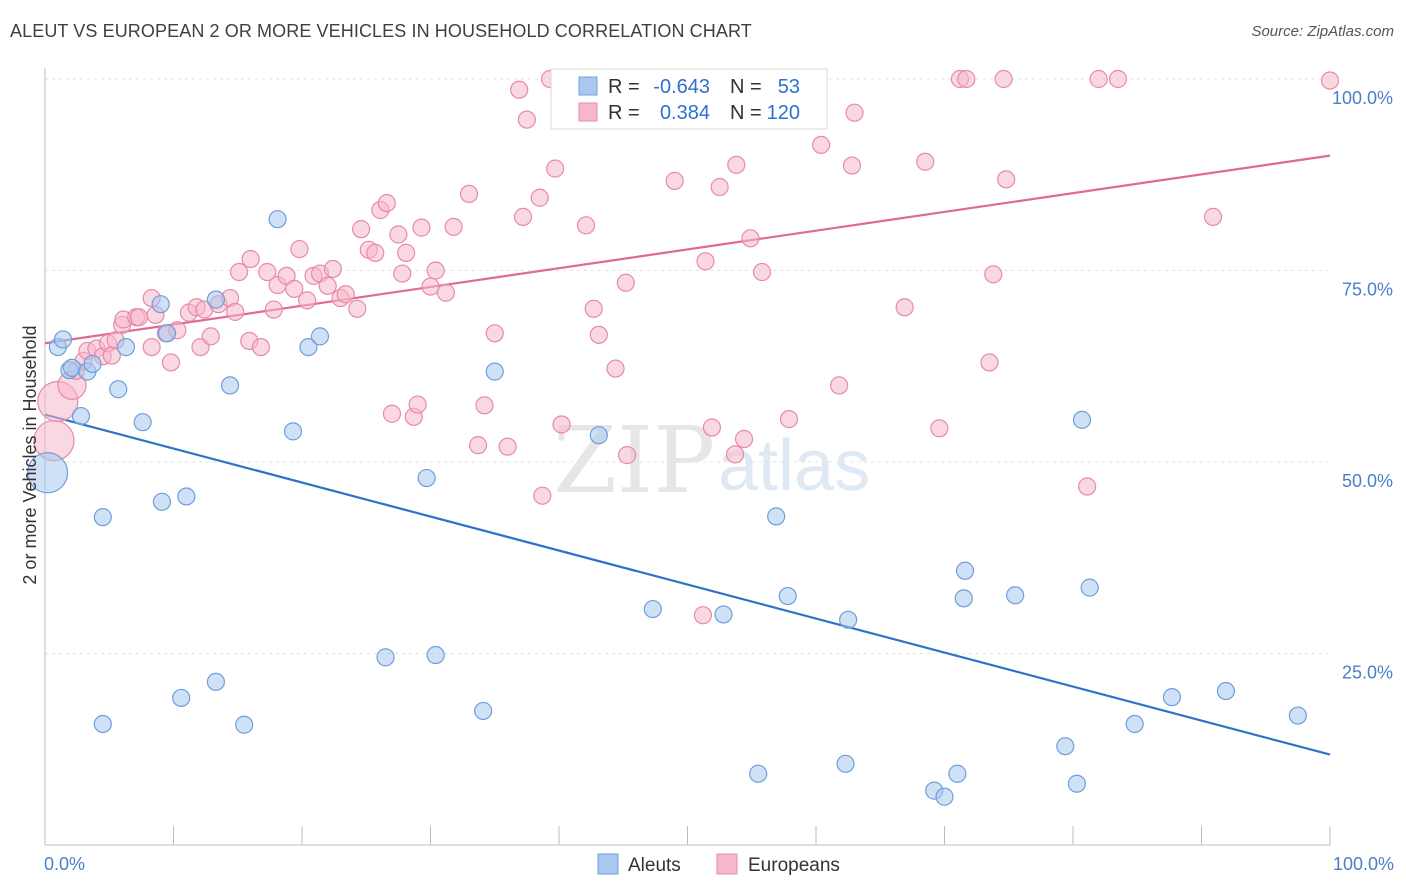 Image resolution: width=1406 pixels, height=892 pixels. Describe the element at coordinates (1322, 31) in the screenshot. I see `chart-source: Source: ZipAtlas.com` at that location.